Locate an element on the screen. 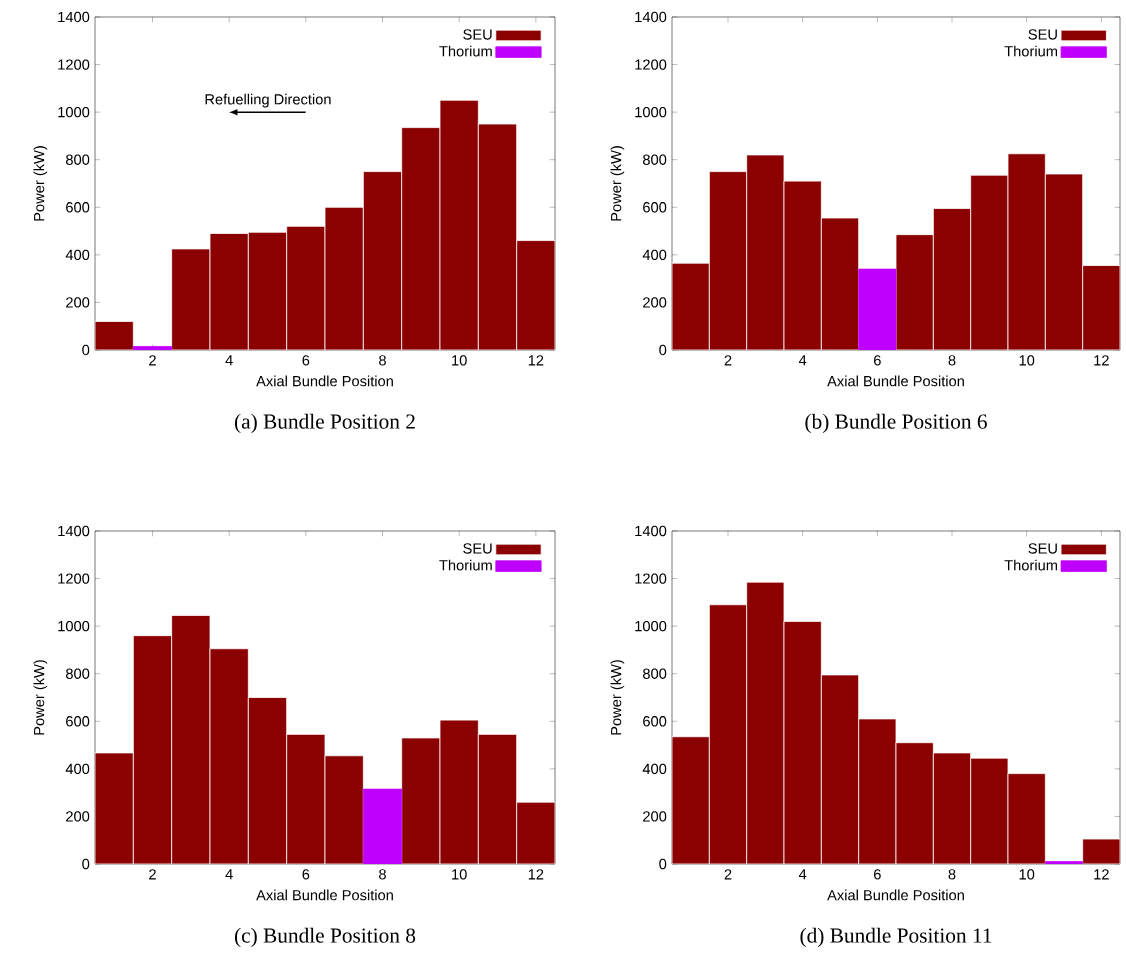 The width and height of the screenshot is (1126, 964). text: (b) Bundle Position 6 is located at coordinates (896, 423).